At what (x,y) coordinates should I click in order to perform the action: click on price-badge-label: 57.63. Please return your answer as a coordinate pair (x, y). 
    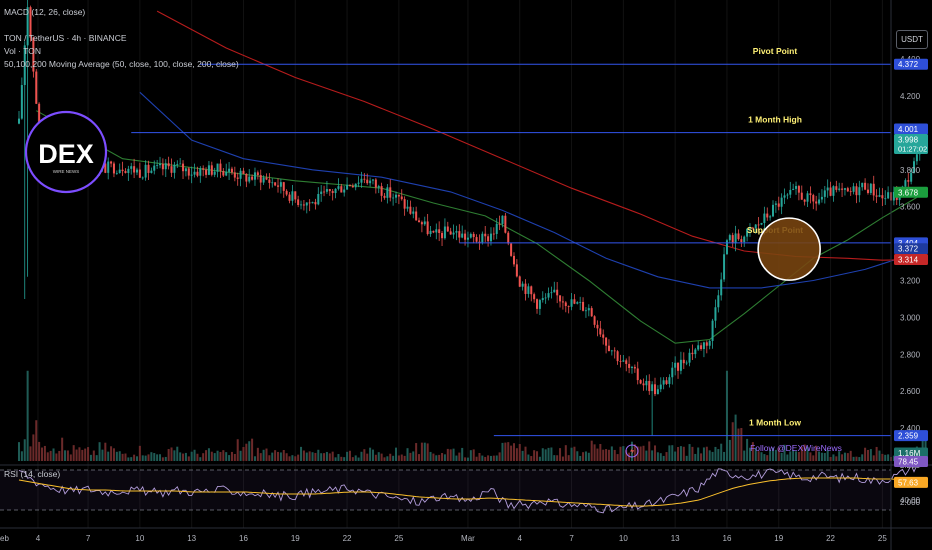
    Looking at the image, I should click on (908, 482).